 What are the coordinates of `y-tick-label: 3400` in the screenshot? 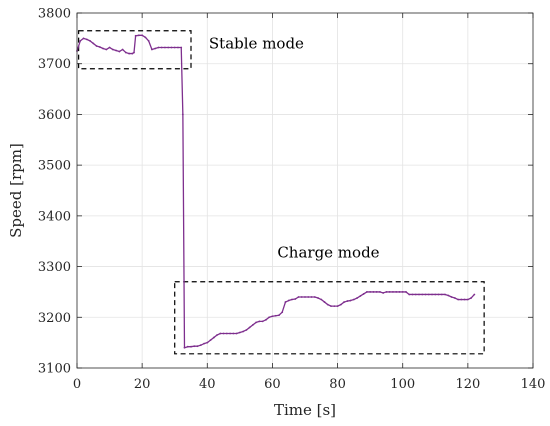 It's located at (54, 216).